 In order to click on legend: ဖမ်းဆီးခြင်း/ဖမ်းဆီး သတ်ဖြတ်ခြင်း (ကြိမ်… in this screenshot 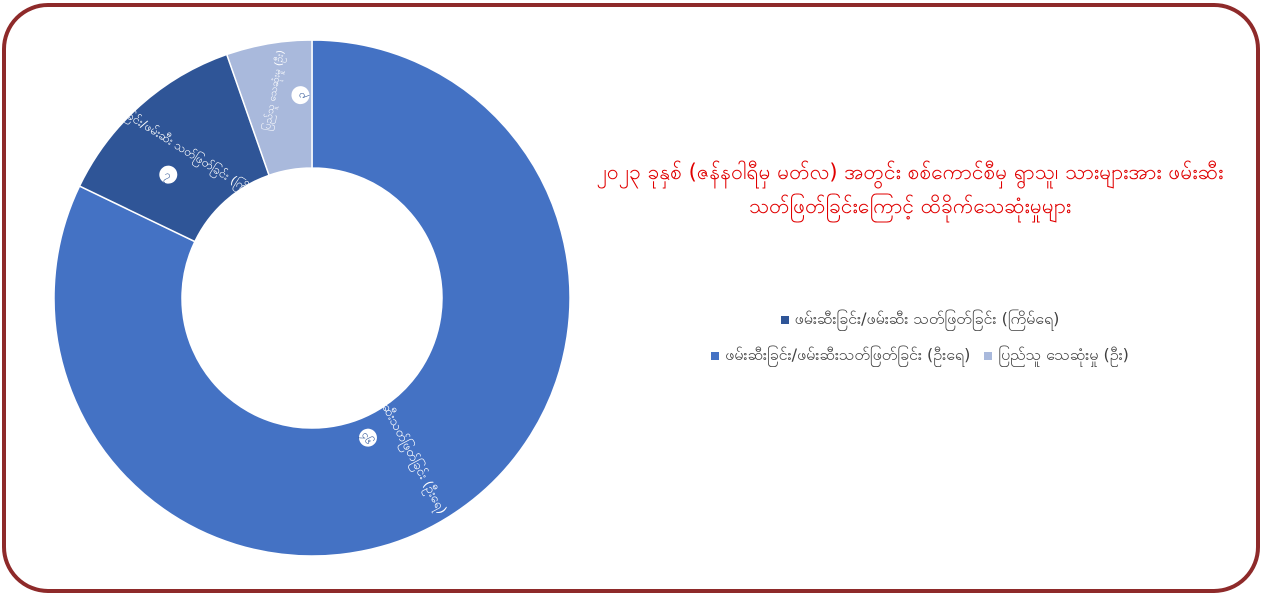, I will do `click(920, 344)`.